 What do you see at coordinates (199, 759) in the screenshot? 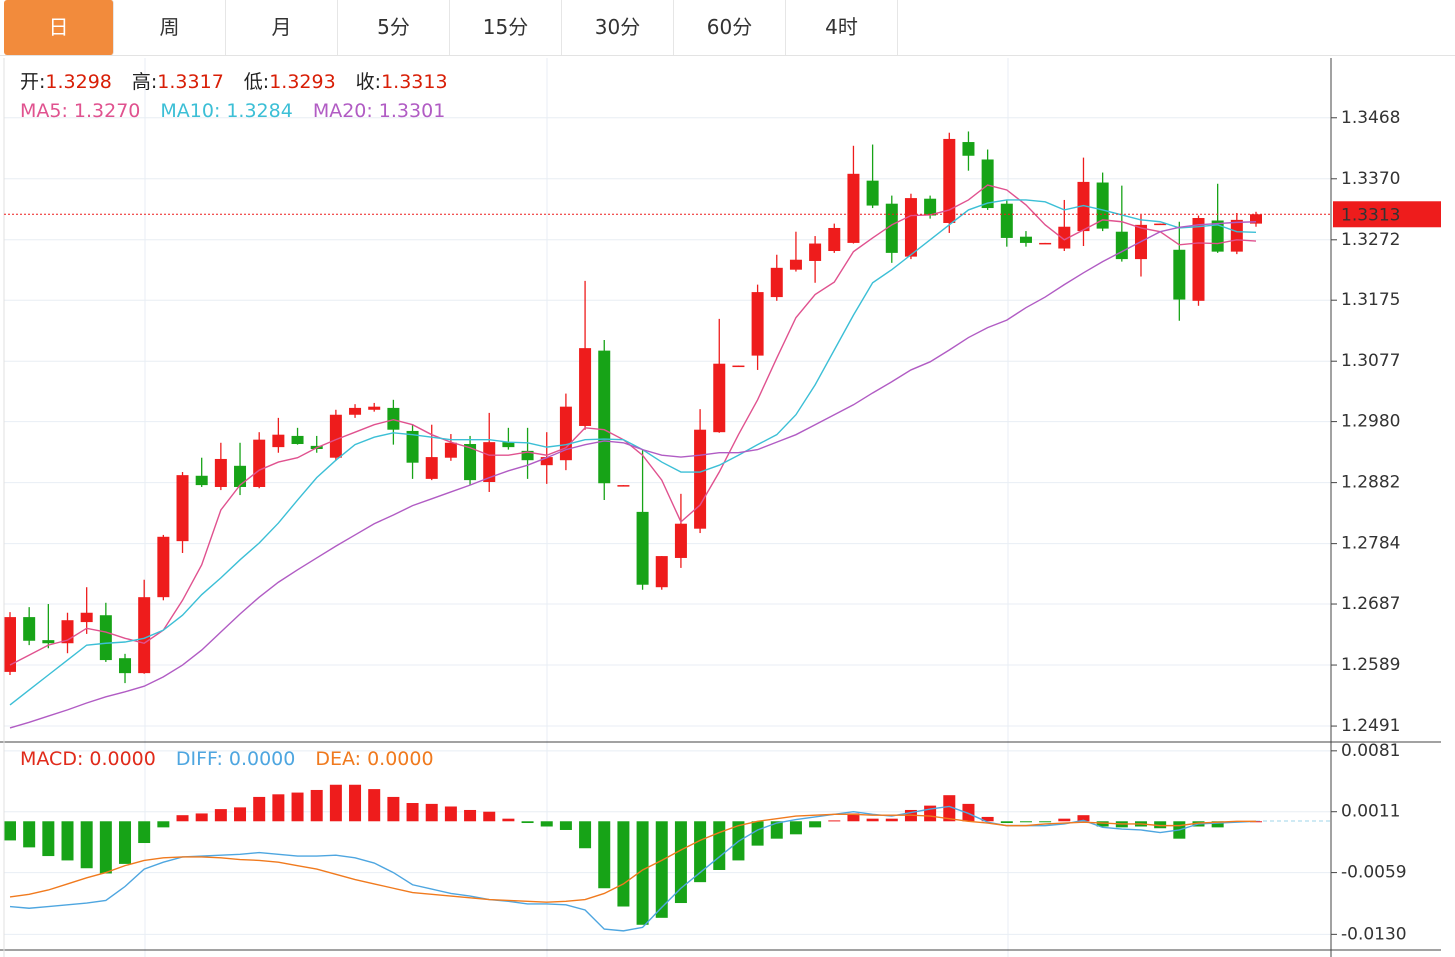
I see `legend-name: DIFF:` at bounding box center [199, 759].